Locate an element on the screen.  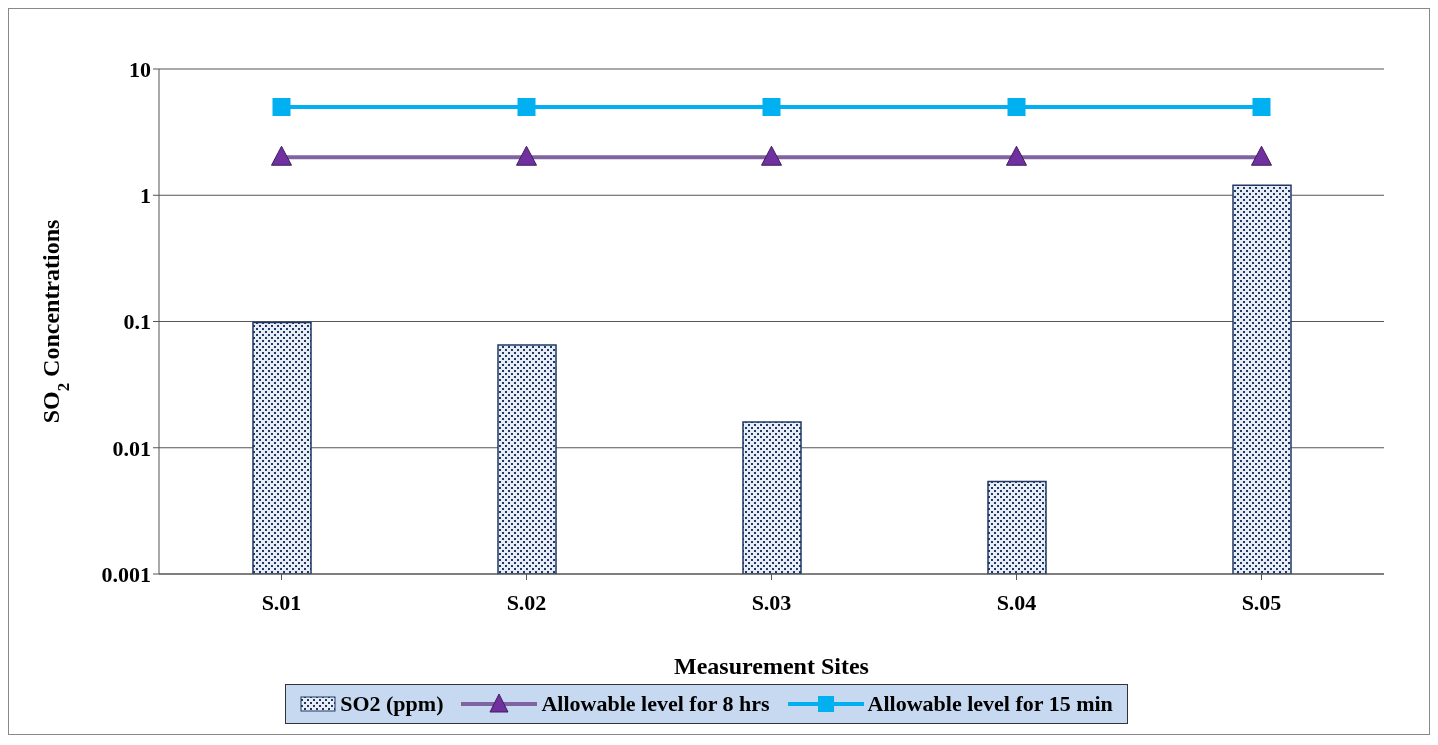
legend-label: Allowable level for 8 hrs is located at coordinates (655, 704).